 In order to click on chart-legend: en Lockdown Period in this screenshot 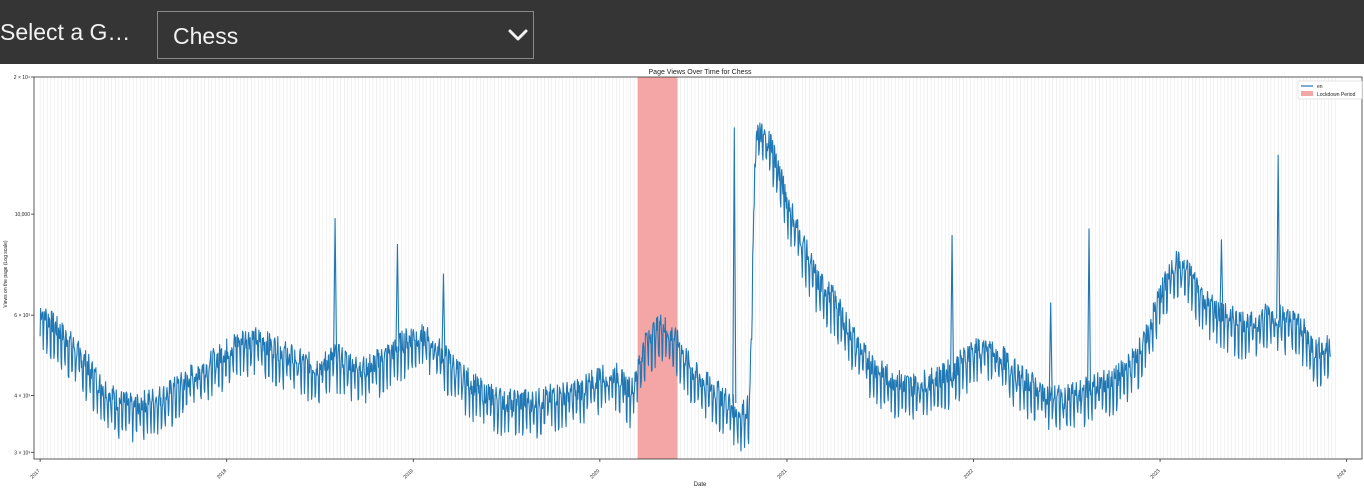, I will do `click(1330, 90)`.